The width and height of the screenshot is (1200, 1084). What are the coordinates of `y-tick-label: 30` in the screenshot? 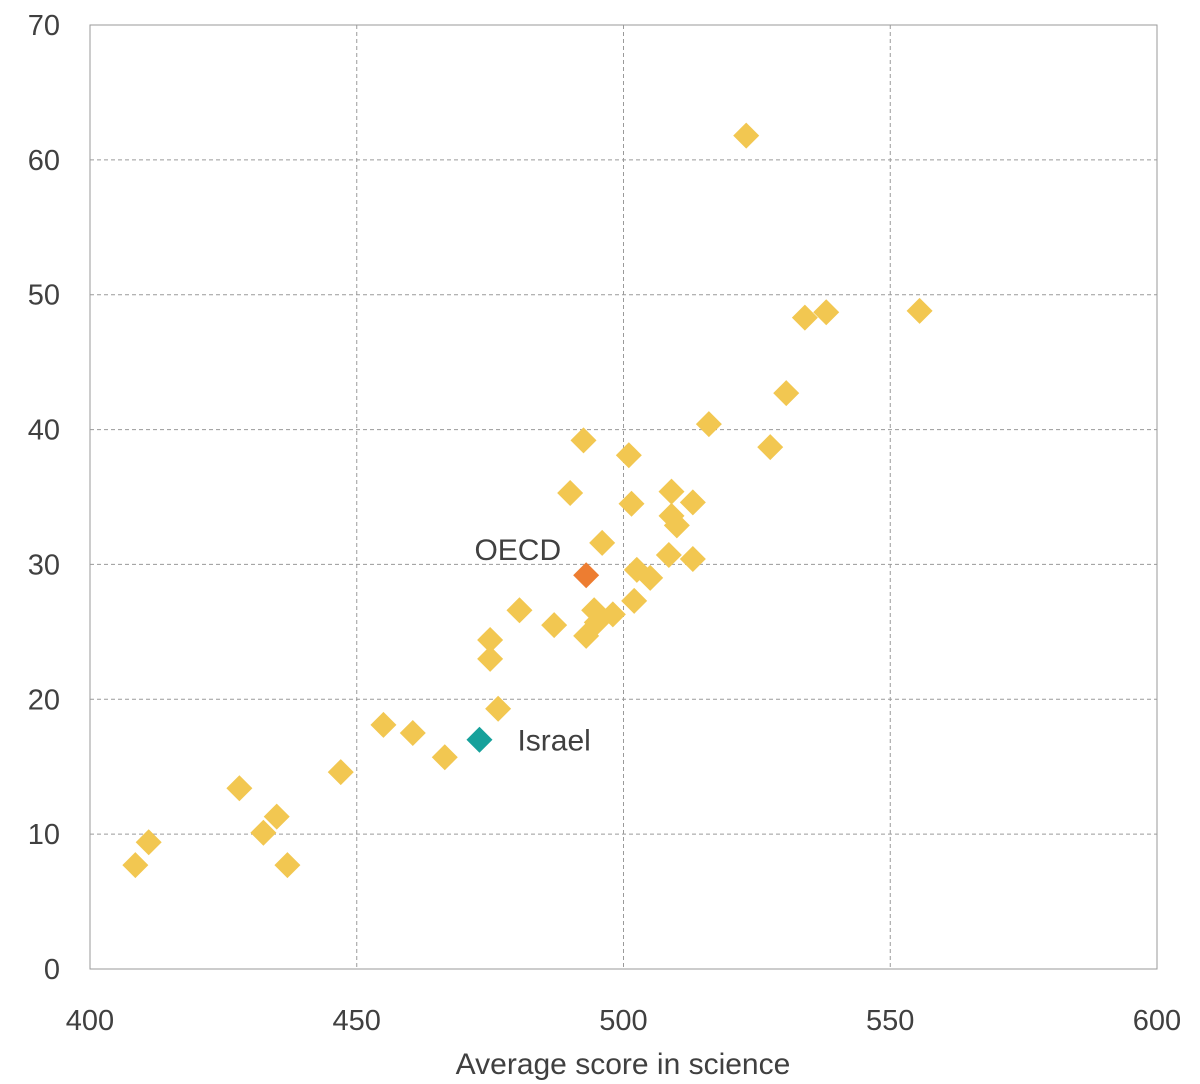 It's located at (44, 565).